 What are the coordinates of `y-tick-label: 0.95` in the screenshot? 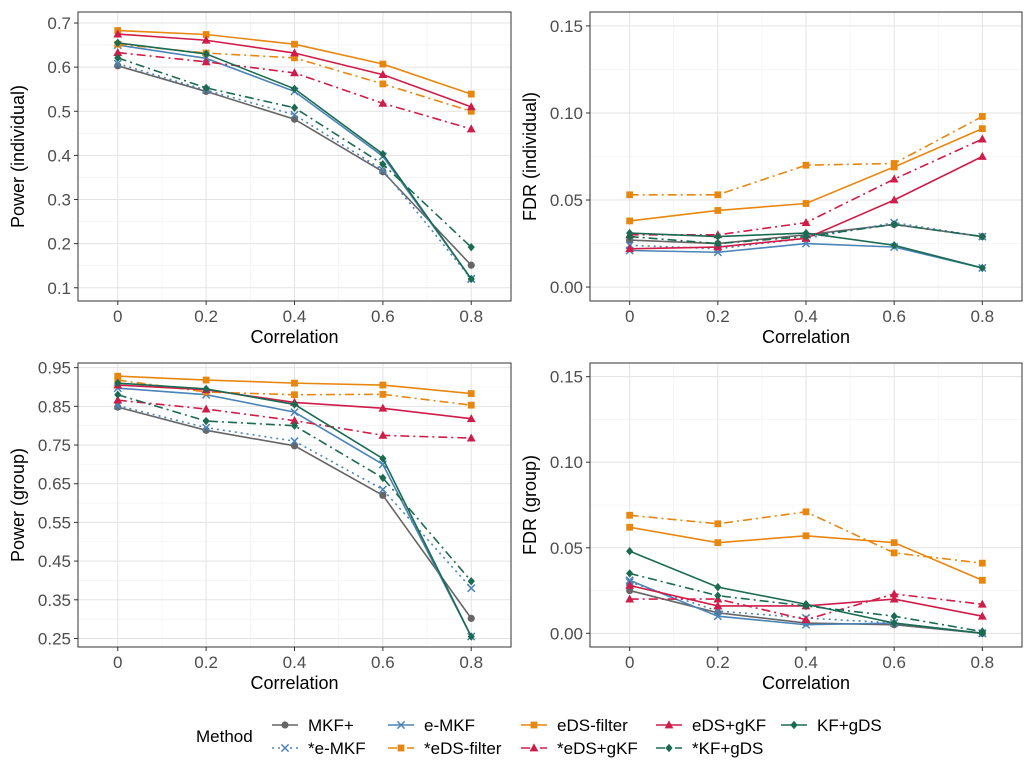 It's located at (54, 368).